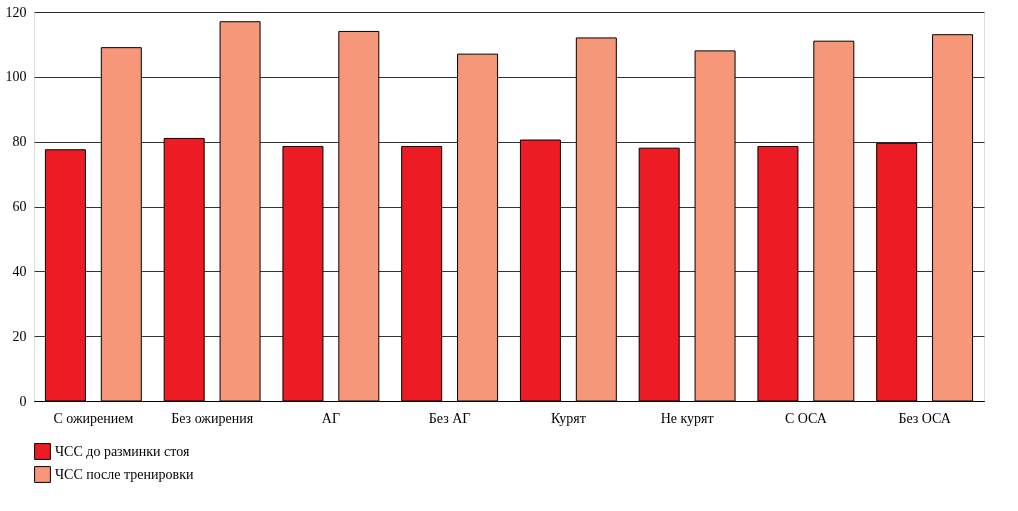  I want to click on x-tick-label: Без ожирения, so click(212, 418).